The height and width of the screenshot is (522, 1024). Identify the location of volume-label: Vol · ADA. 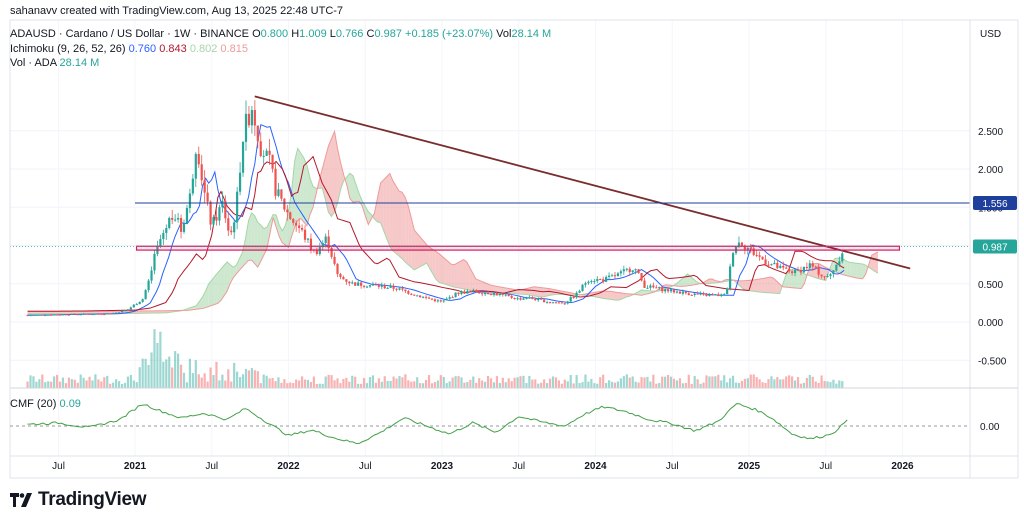
(33, 63).